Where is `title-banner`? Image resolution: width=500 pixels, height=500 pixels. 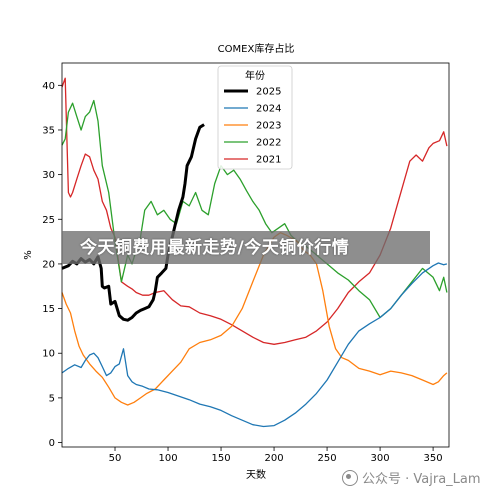 title-banner is located at coordinates (246, 247).